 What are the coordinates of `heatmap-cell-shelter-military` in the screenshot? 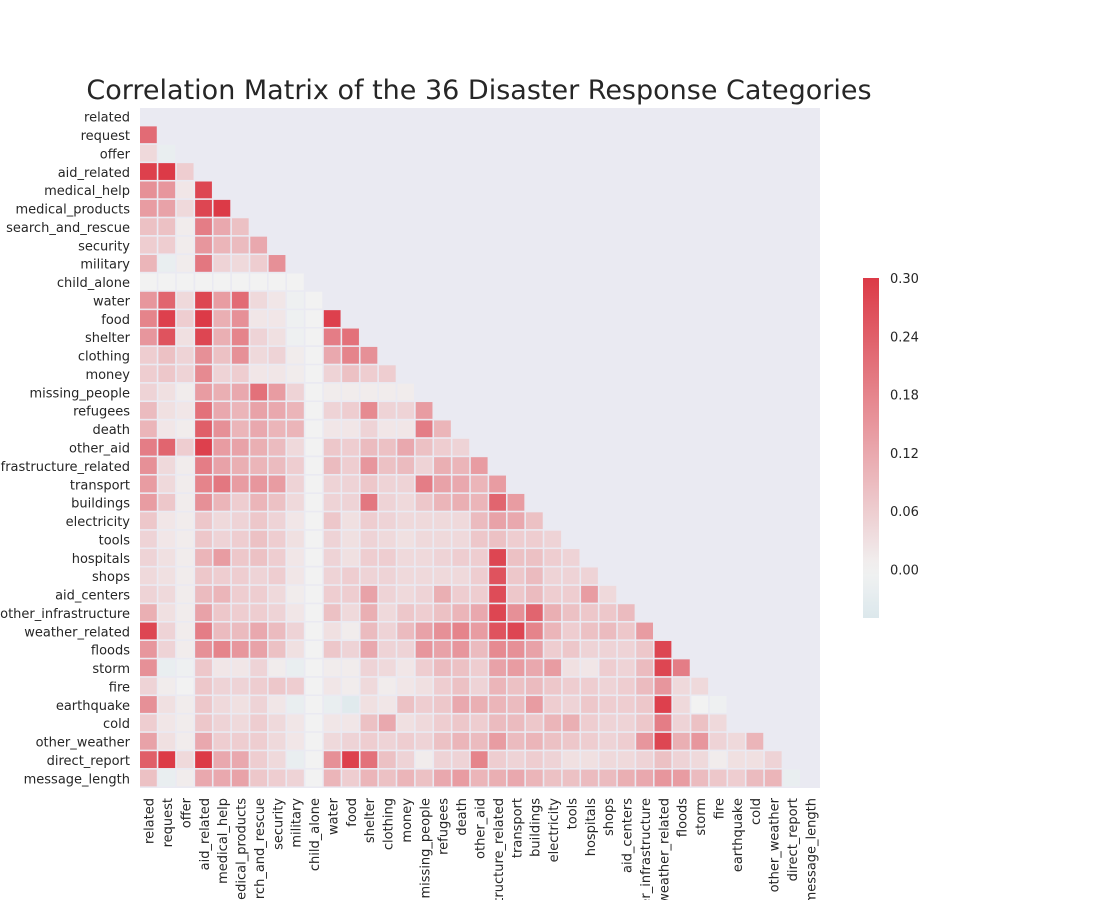 It's located at (295, 337).